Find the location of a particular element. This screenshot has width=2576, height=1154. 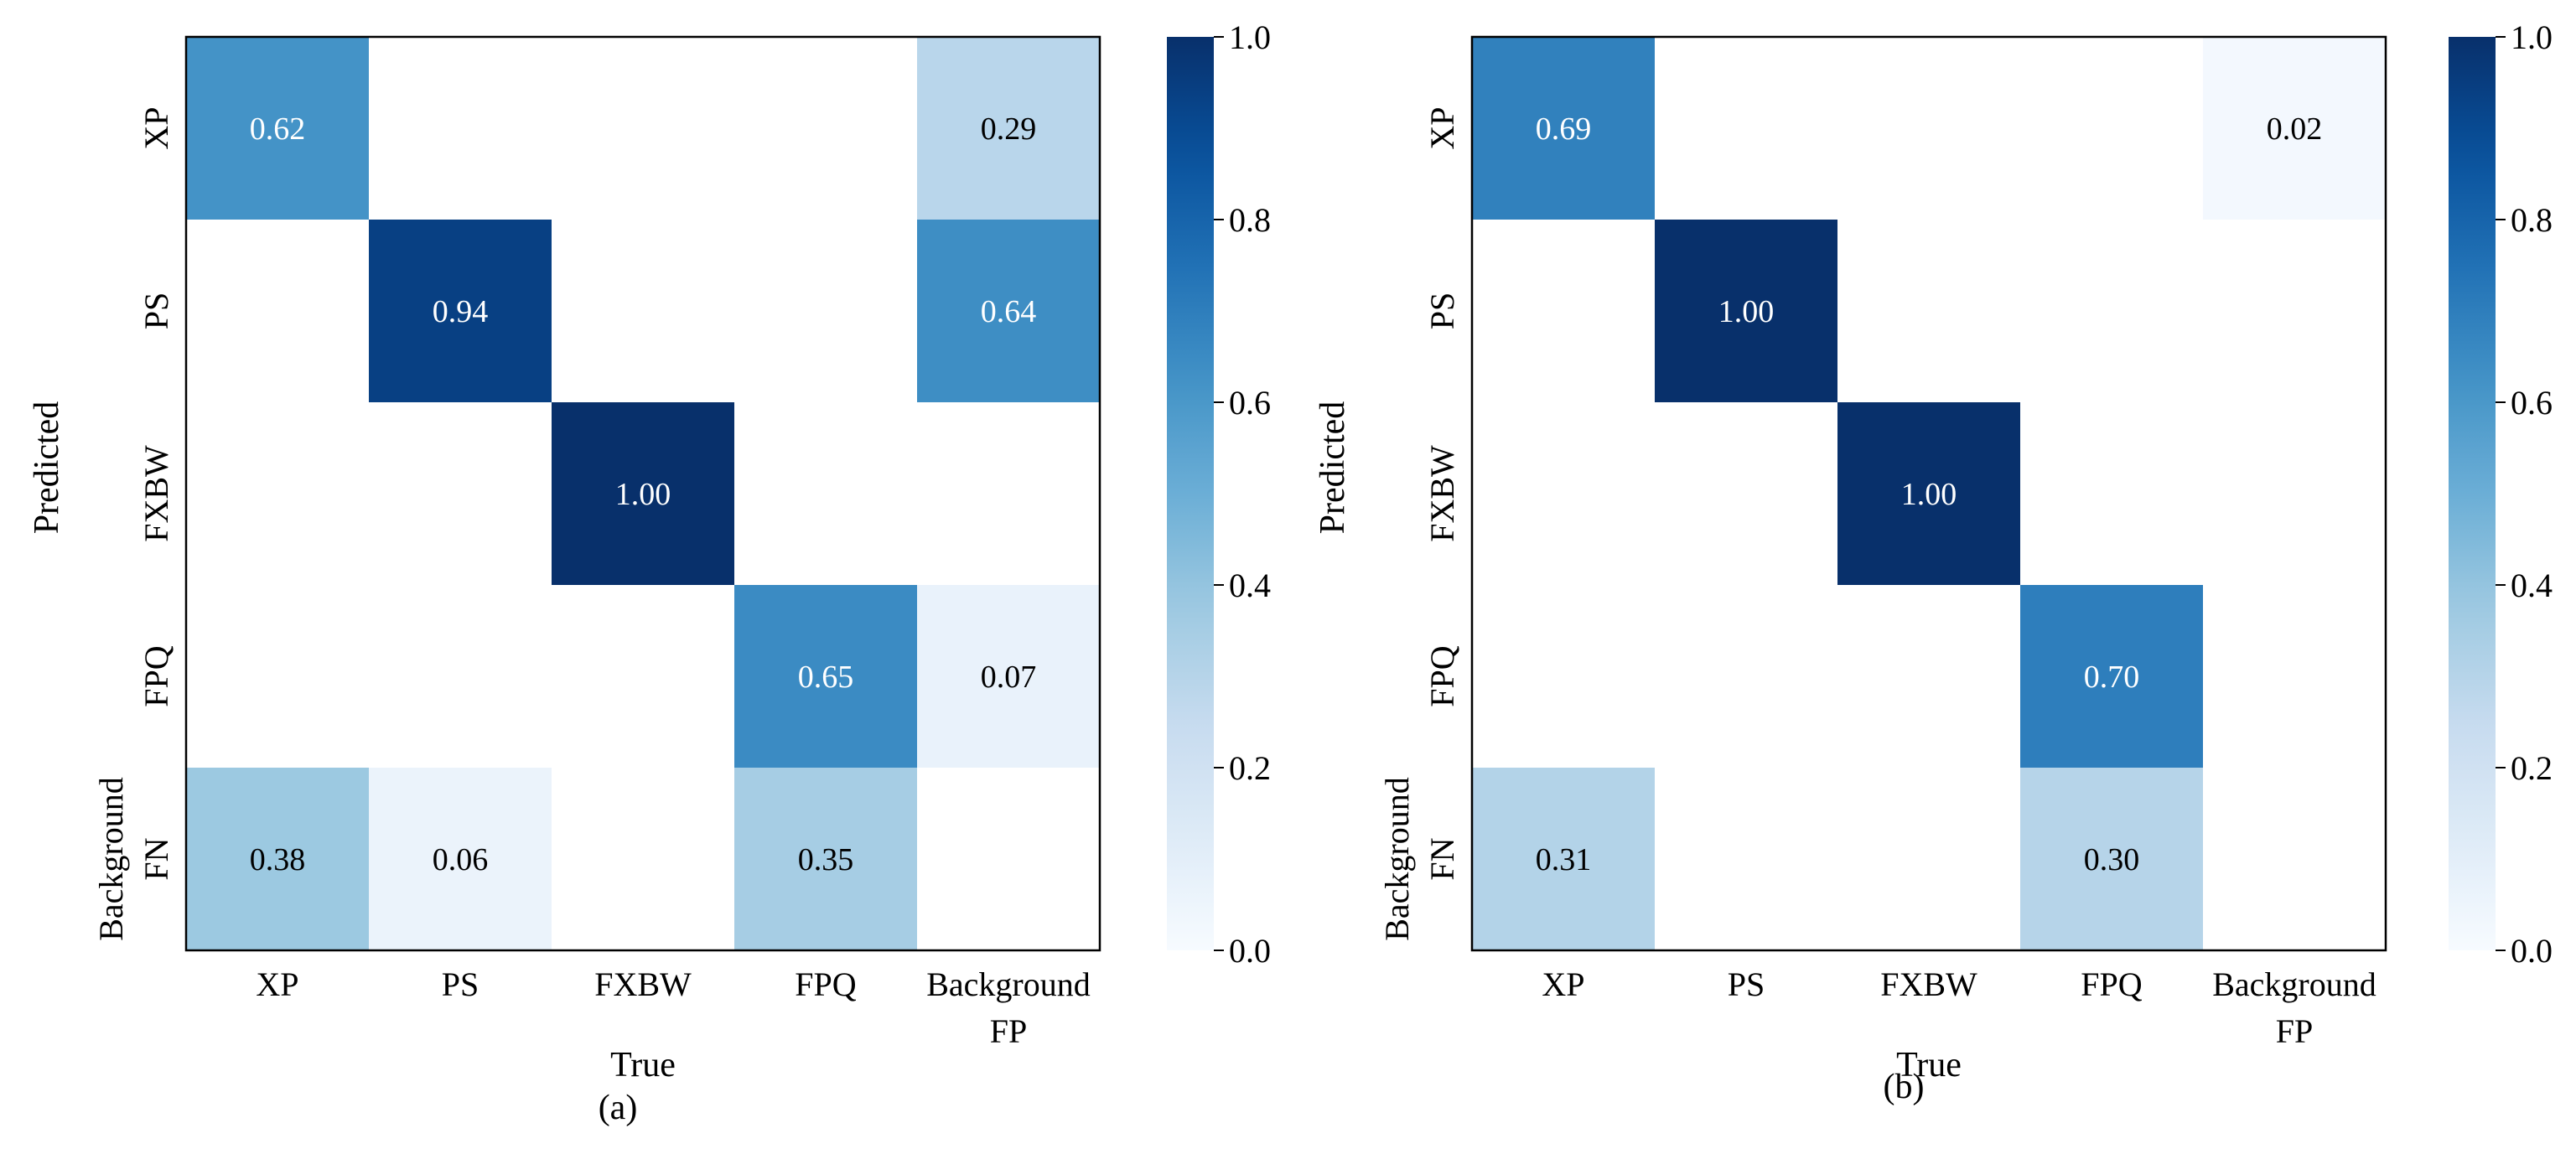

cell-value-label: 0.70 is located at coordinates (2112, 677).